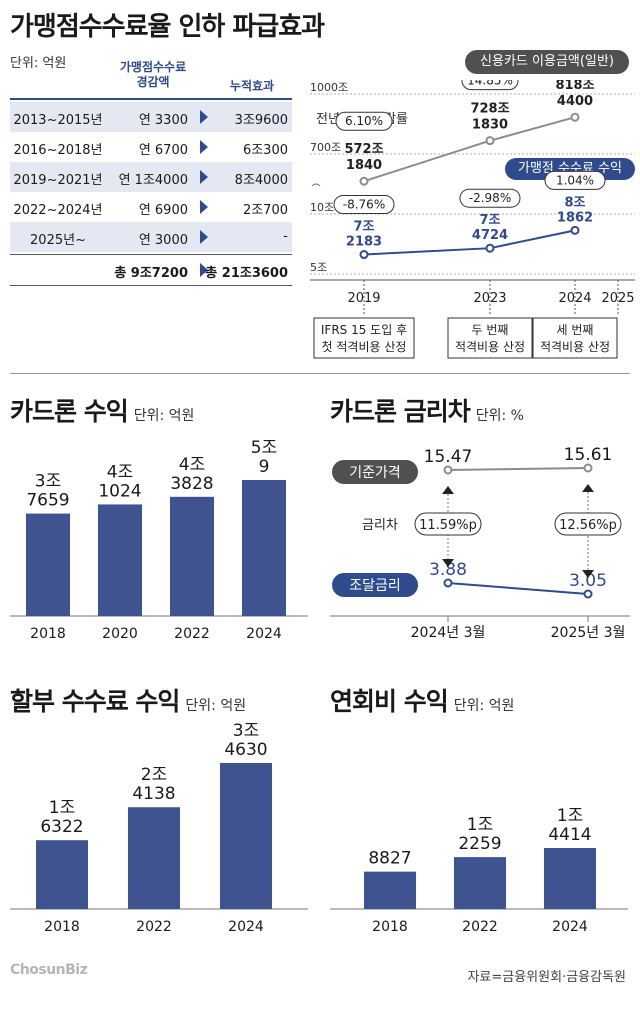 This screenshot has width=640, height=1010. What do you see at coordinates (151, 270) in the screenshot?
I see `table-total-row: 총 9조7200 총 21조3600` at bounding box center [151, 270].